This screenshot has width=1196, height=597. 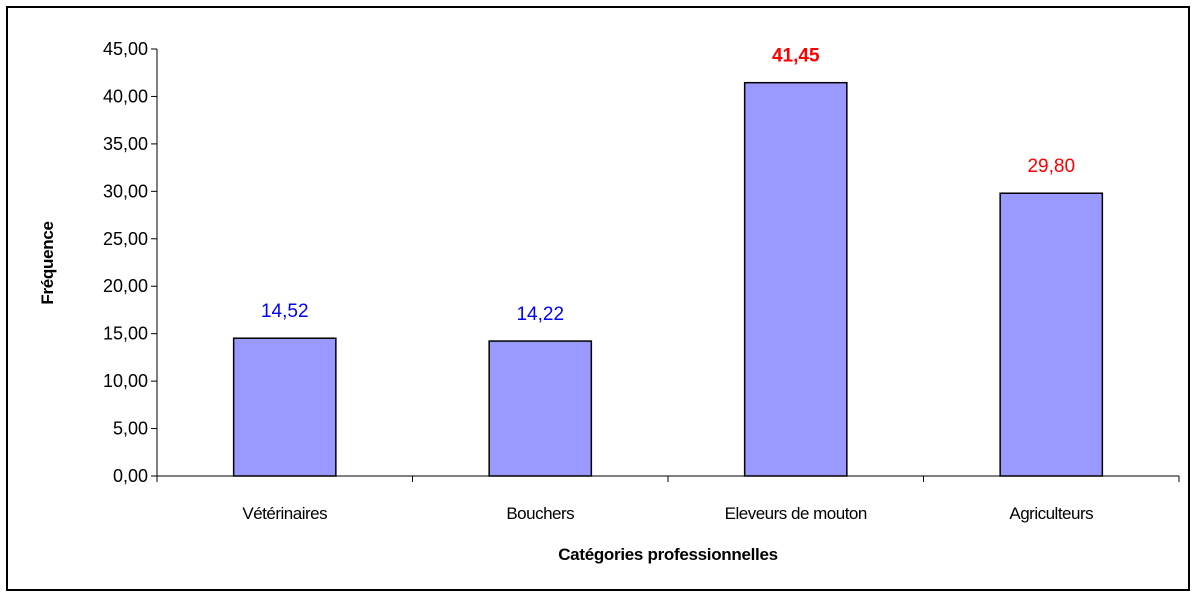 I want to click on x-axis-ticks, so click(x=668, y=479).